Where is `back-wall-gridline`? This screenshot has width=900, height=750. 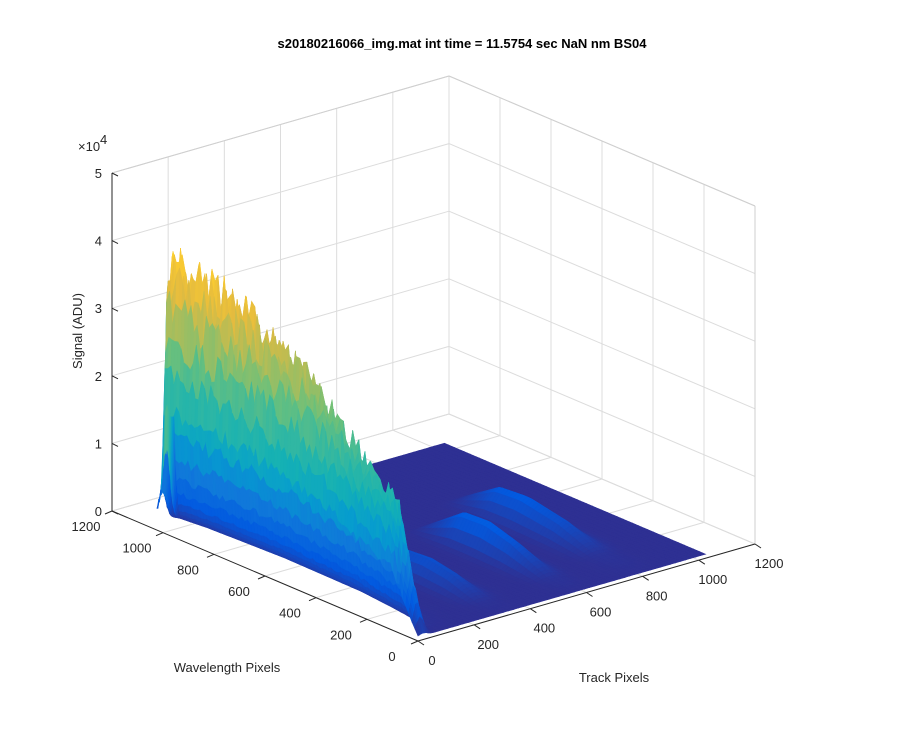
back-wall-gridline is located at coordinates (280, 192).